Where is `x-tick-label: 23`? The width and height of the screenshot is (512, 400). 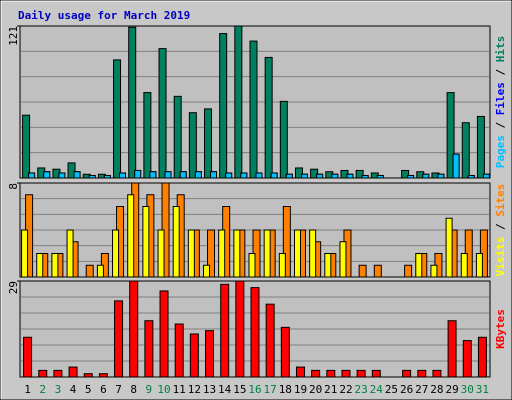
x-tick-label: 23 is located at coordinates (361, 389).